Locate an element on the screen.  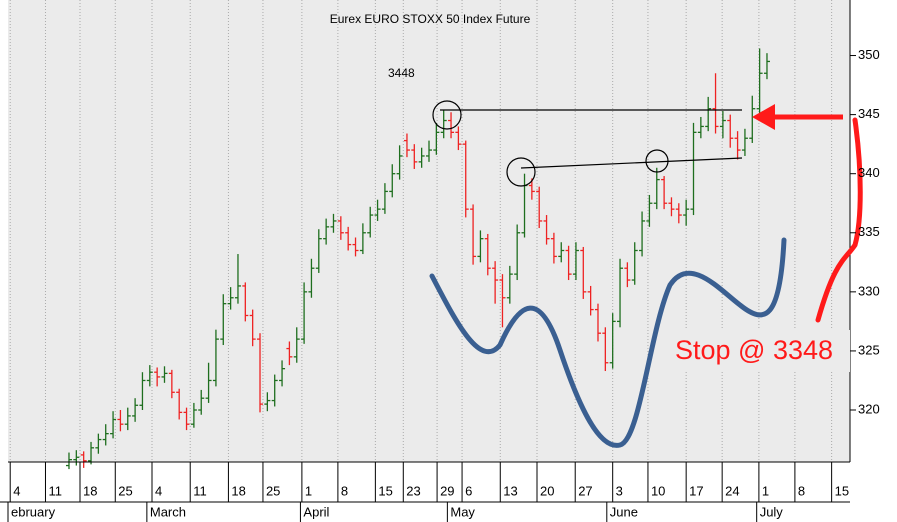
arrow-head is located at coordinates (763, 117).